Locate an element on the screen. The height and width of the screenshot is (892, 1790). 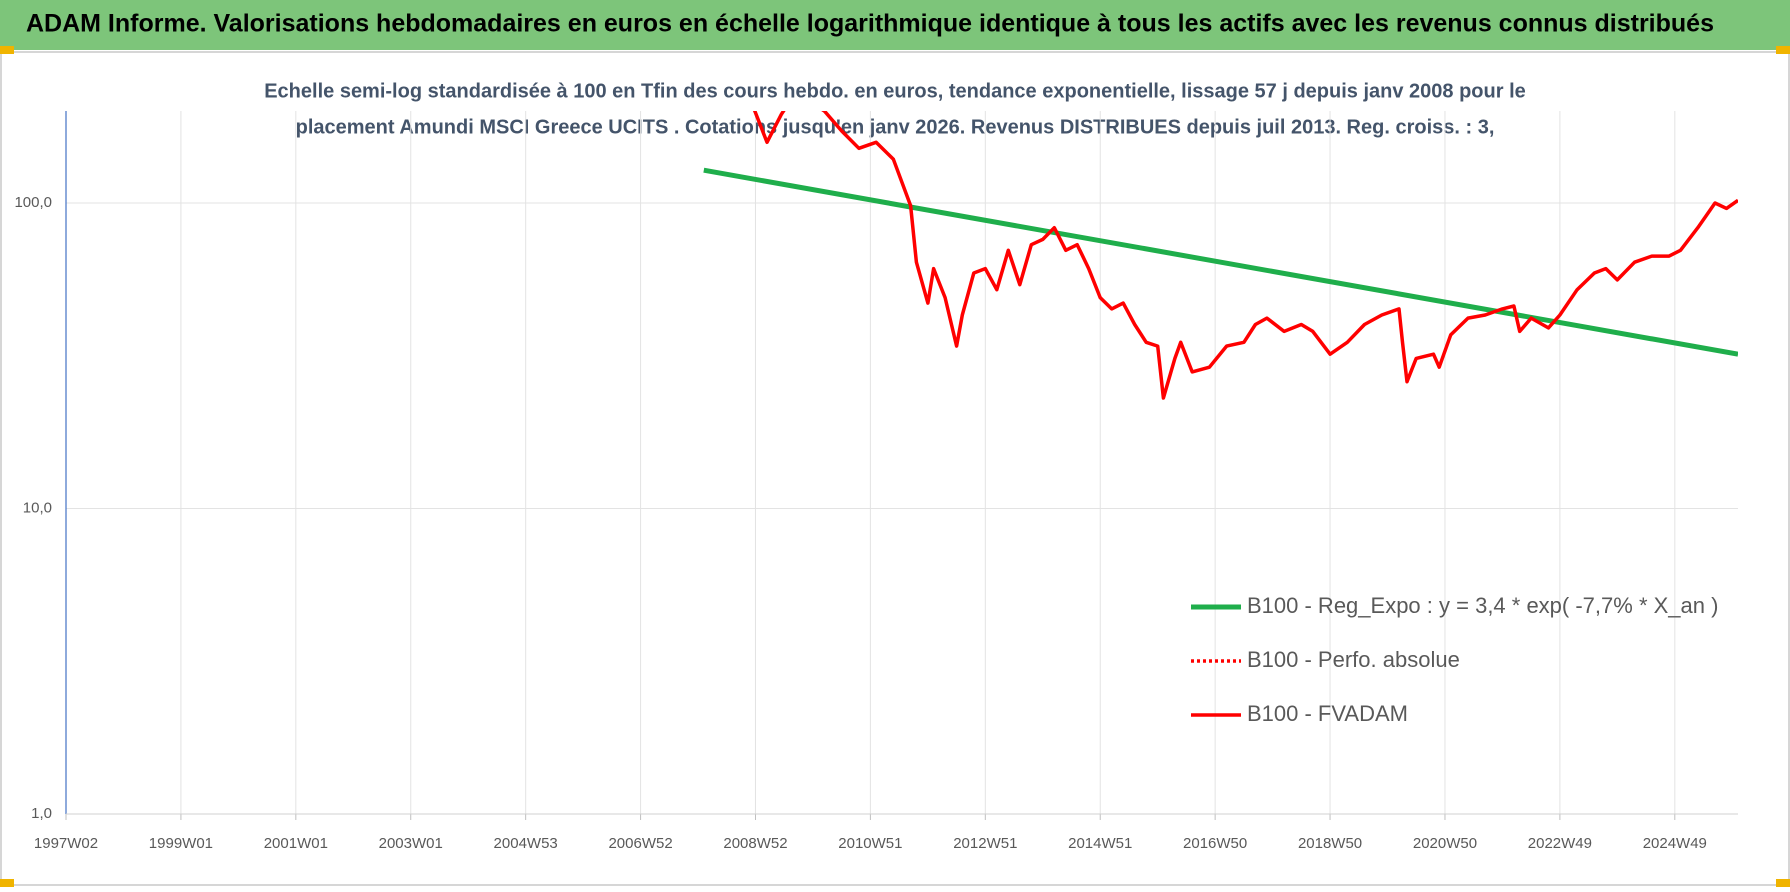
x-tick-label: 1999W01 is located at coordinates (181, 843).